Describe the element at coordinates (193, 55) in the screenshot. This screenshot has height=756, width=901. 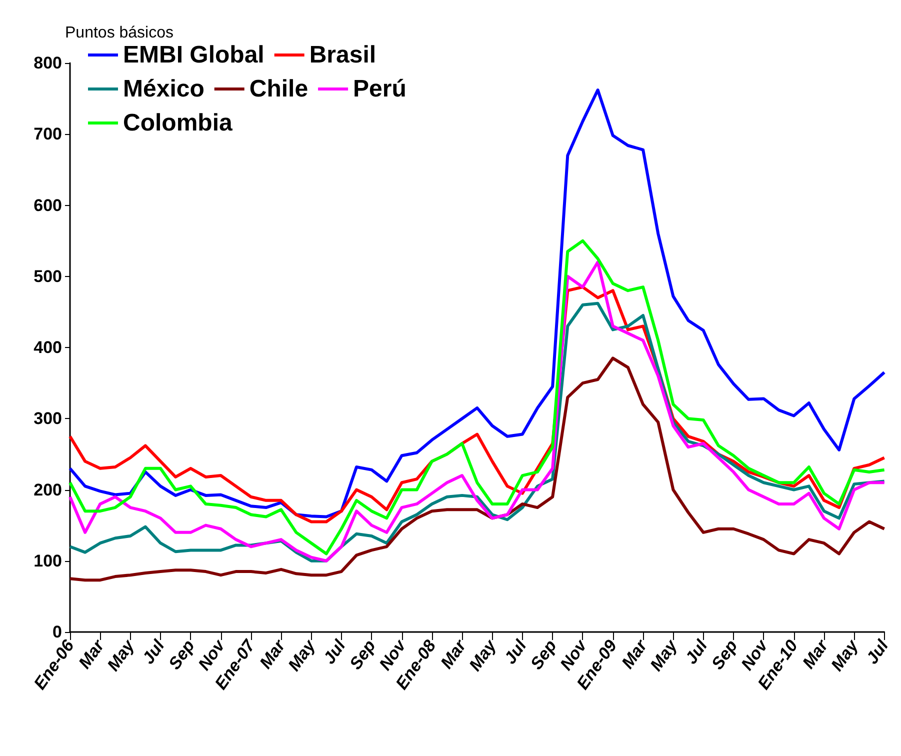
I see `legend-label: EMBI Global` at that location.